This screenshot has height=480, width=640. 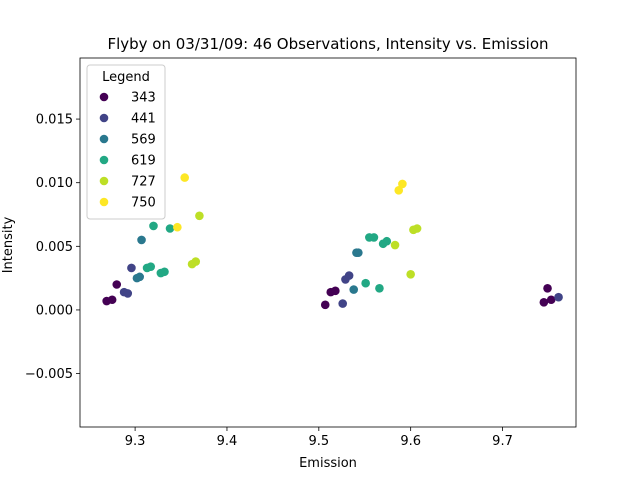 What do you see at coordinates (8, 244) in the screenshot?
I see `y-axis-label: Intensity` at bounding box center [8, 244].